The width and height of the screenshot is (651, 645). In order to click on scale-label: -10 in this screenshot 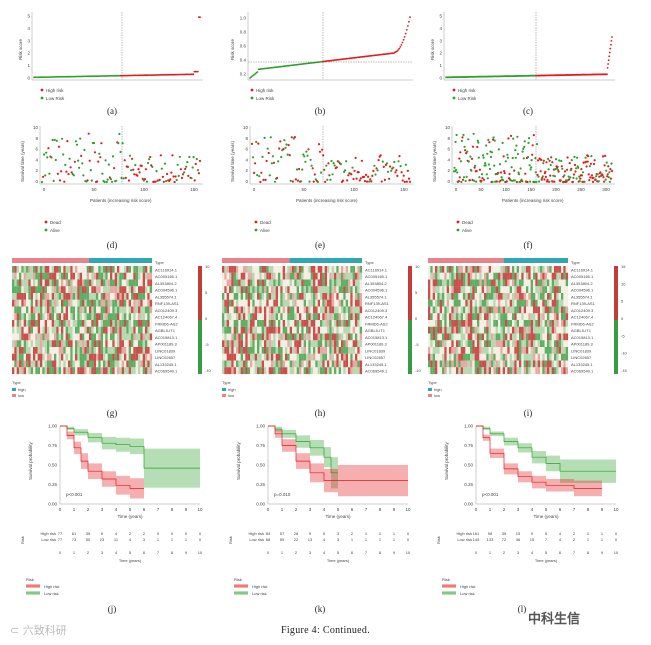, I will do `click(208, 370)`.